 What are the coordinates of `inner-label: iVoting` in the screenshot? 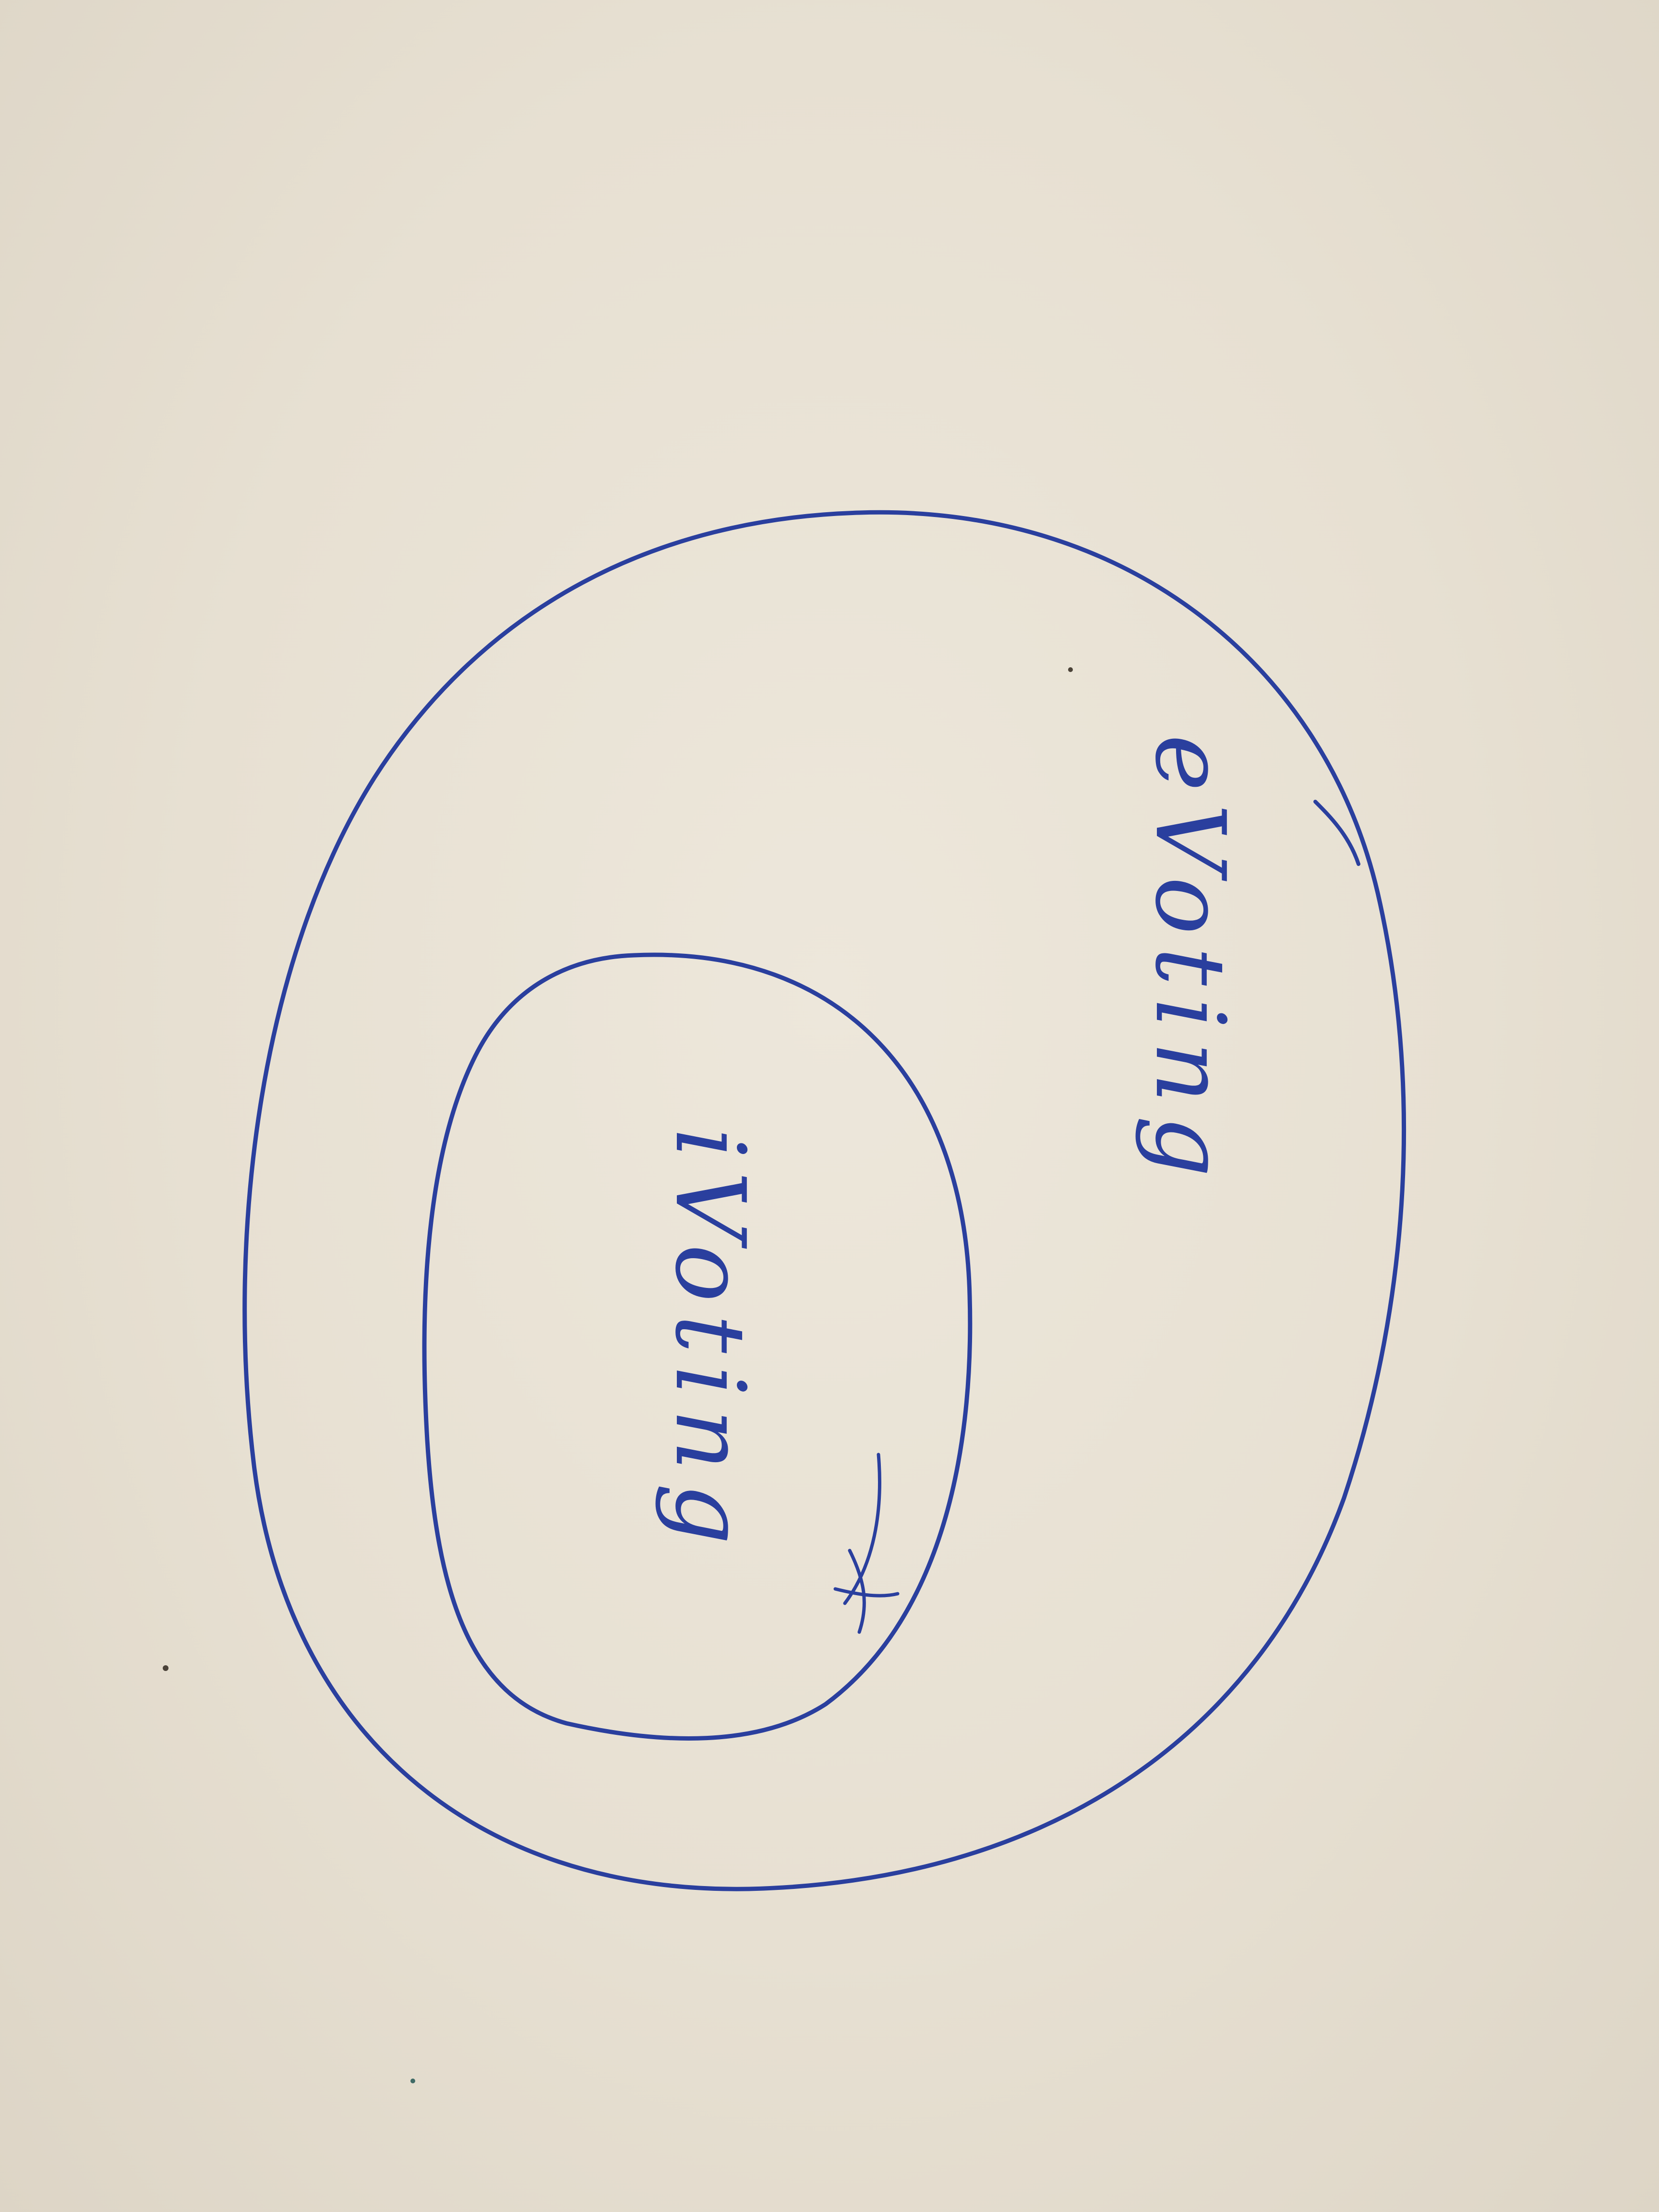 It's located at (710, 1342).